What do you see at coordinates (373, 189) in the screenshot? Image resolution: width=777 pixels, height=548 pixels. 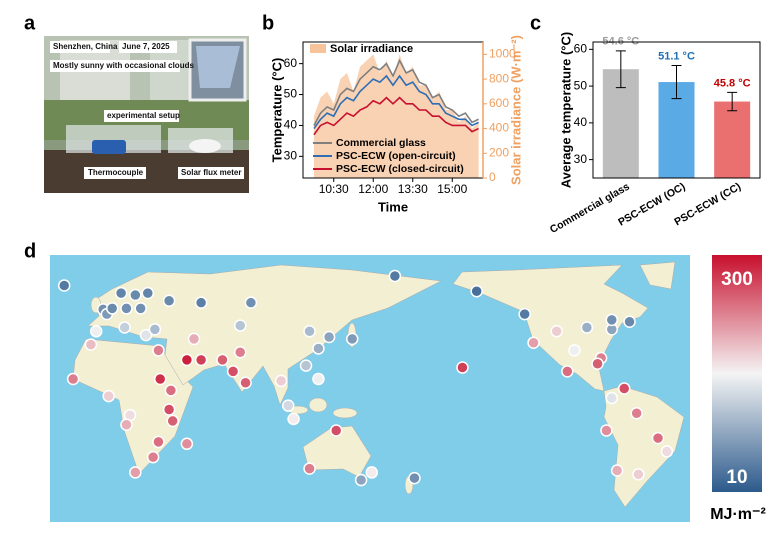 I see `x-tick-label: 12:00` at bounding box center [373, 189].